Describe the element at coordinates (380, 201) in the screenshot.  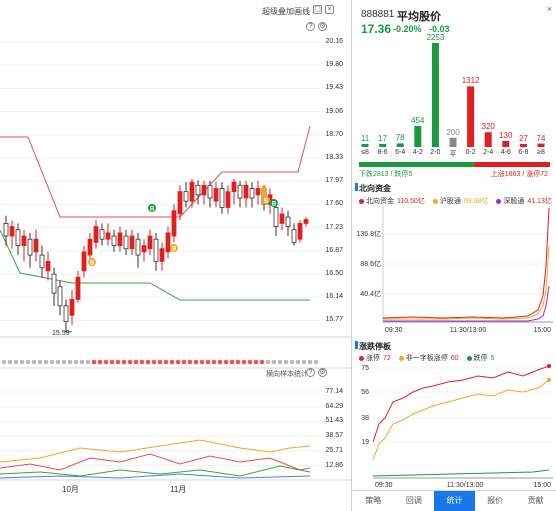
I see `legend-name: 北向资金` at that location.